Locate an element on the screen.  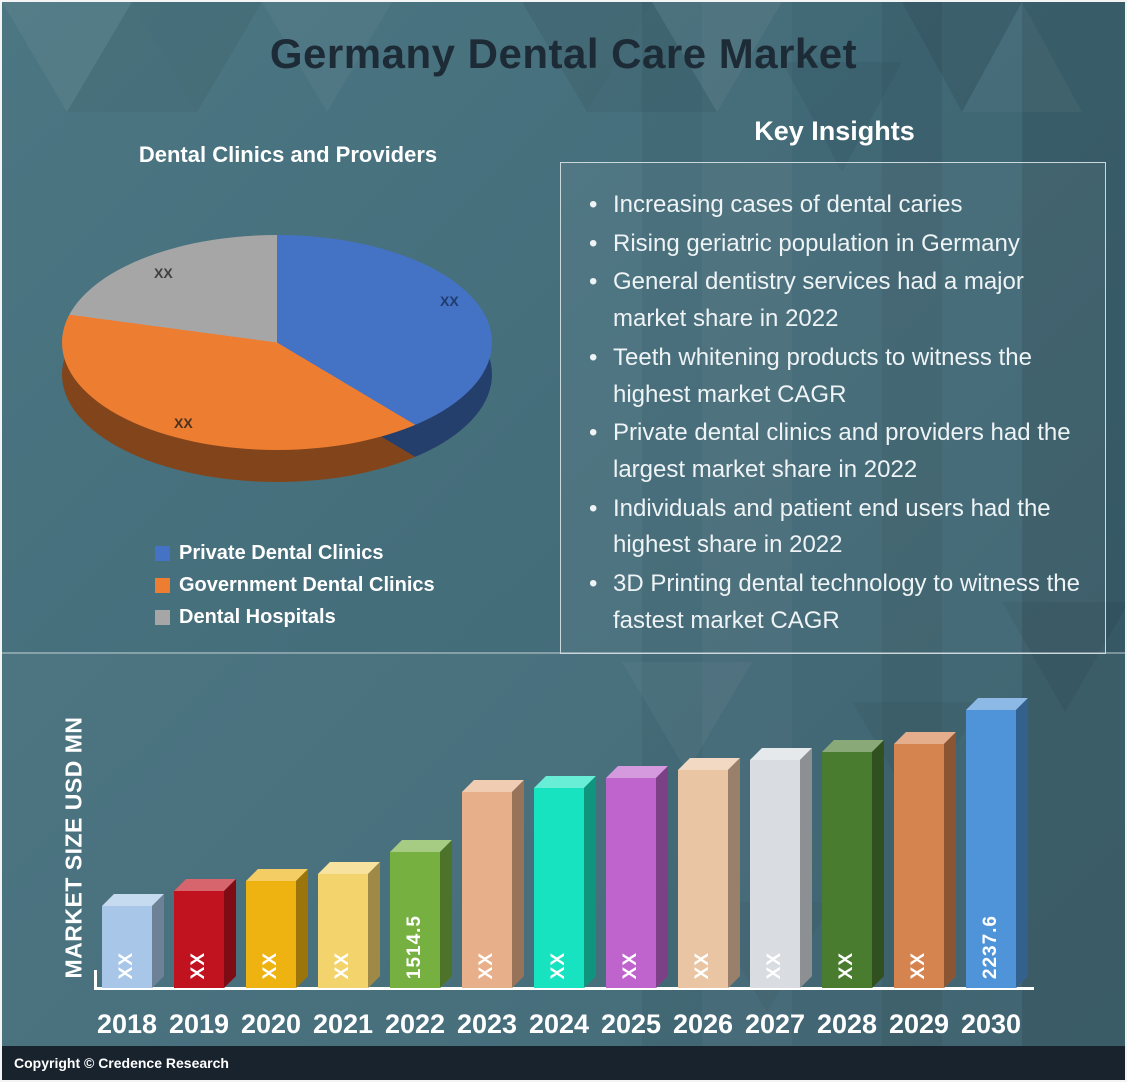
bar-2025: XX is located at coordinates (631, 883).